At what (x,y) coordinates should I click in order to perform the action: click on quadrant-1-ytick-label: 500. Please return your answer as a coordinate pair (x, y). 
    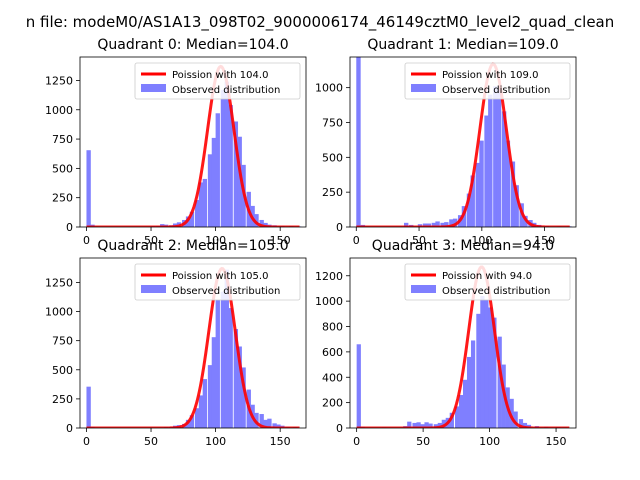
    Looking at the image, I should click on (332, 157).